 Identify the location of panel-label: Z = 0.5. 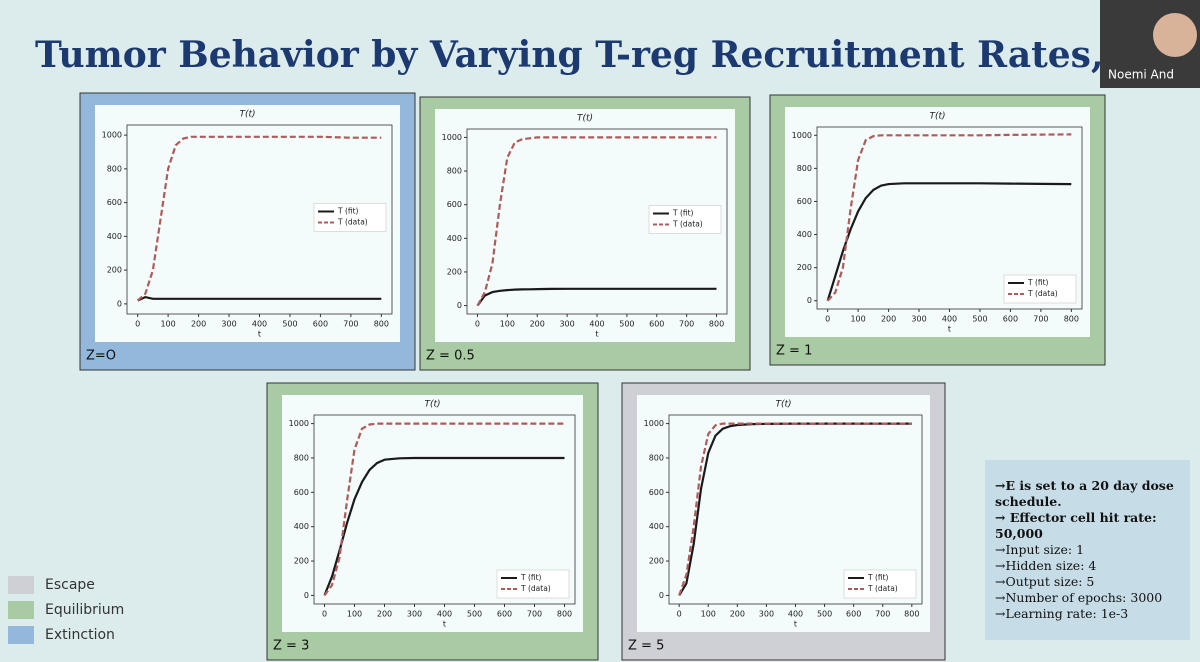
(450, 356).